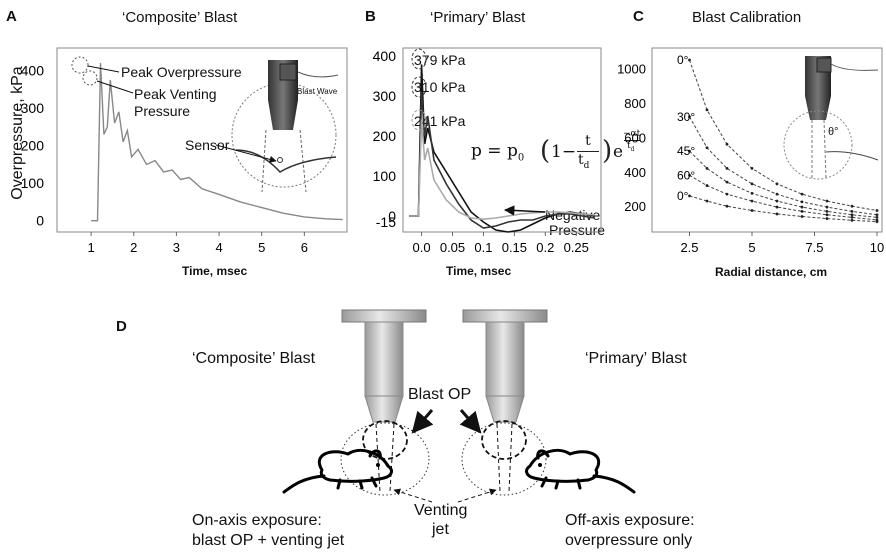 Image resolution: width=886 pixels, height=554 pixels. I want to click on negative-arrow, so click(524, 210).